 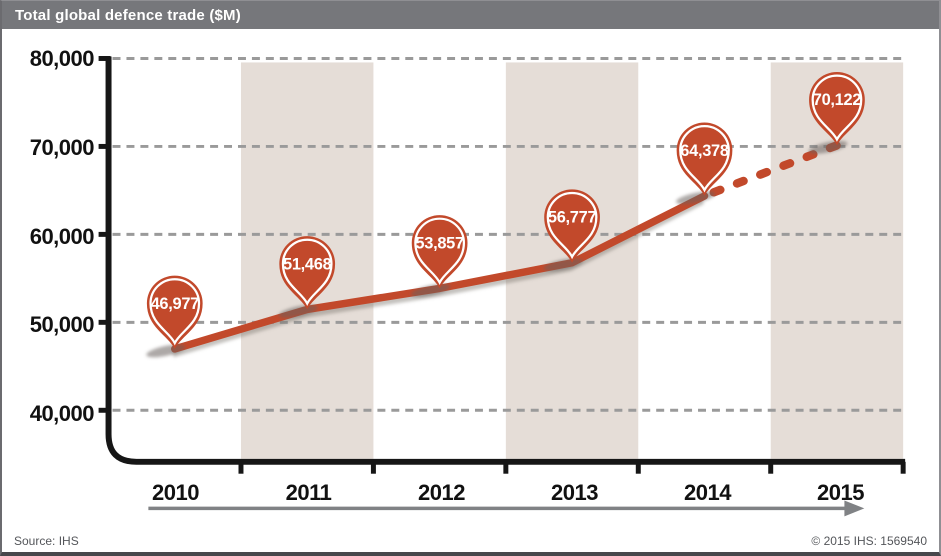 What do you see at coordinates (704, 151) in the screenshot?
I see `pin-value-label: 64,378` at bounding box center [704, 151].